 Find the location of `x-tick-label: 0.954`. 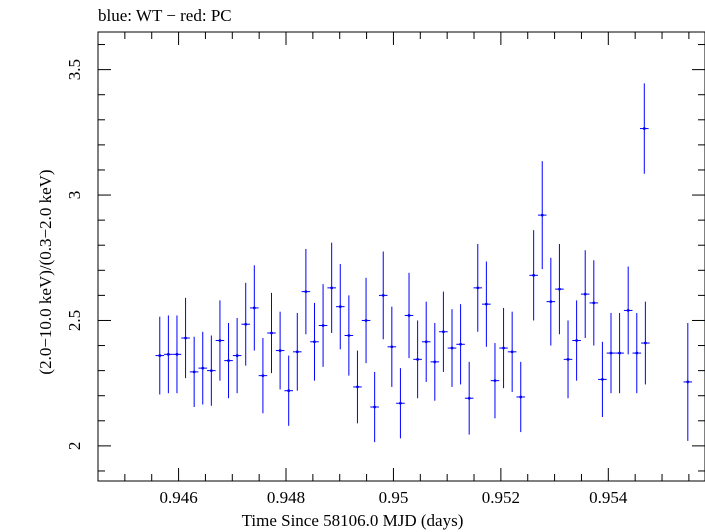

x-tick-label: 0.954 is located at coordinates (608, 497).